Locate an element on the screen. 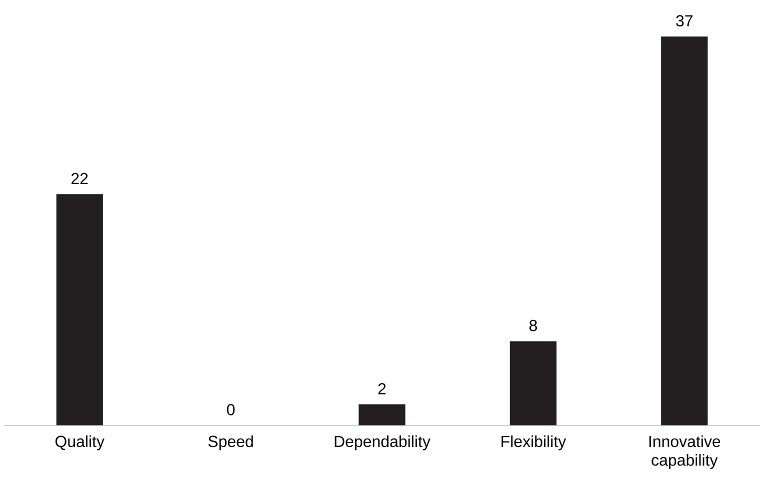 The height and width of the screenshot is (480, 766). x-tick-label: Dependability is located at coordinates (382, 442).